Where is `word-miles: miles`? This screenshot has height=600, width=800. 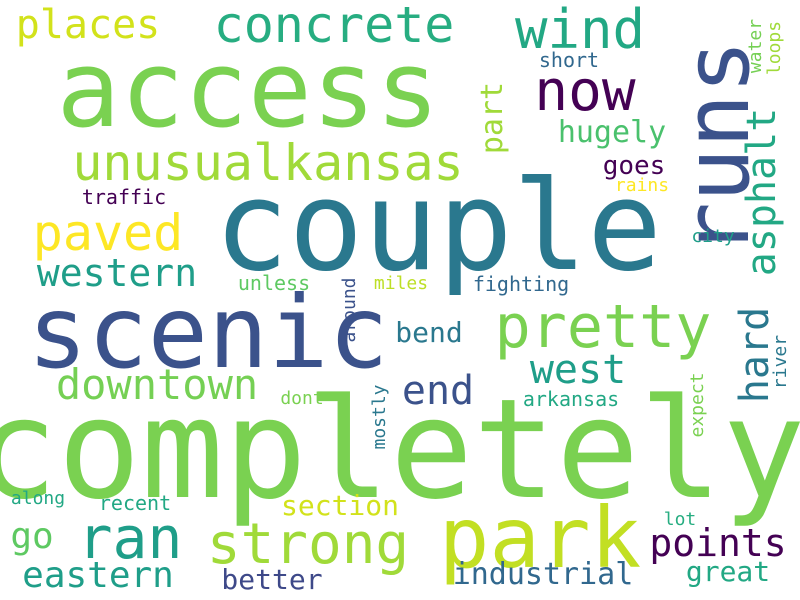
word-miles: miles is located at coordinates (401, 284).